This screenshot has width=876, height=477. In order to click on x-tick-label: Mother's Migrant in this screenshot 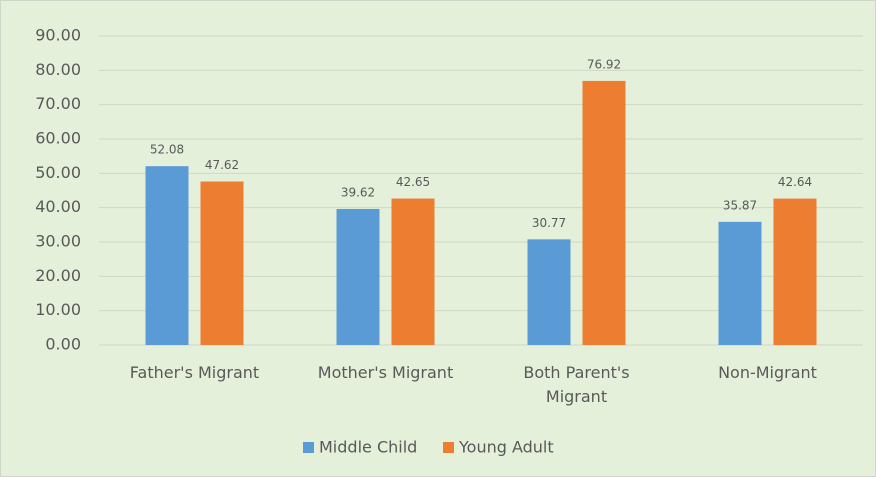, I will do `click(385, 372)`.